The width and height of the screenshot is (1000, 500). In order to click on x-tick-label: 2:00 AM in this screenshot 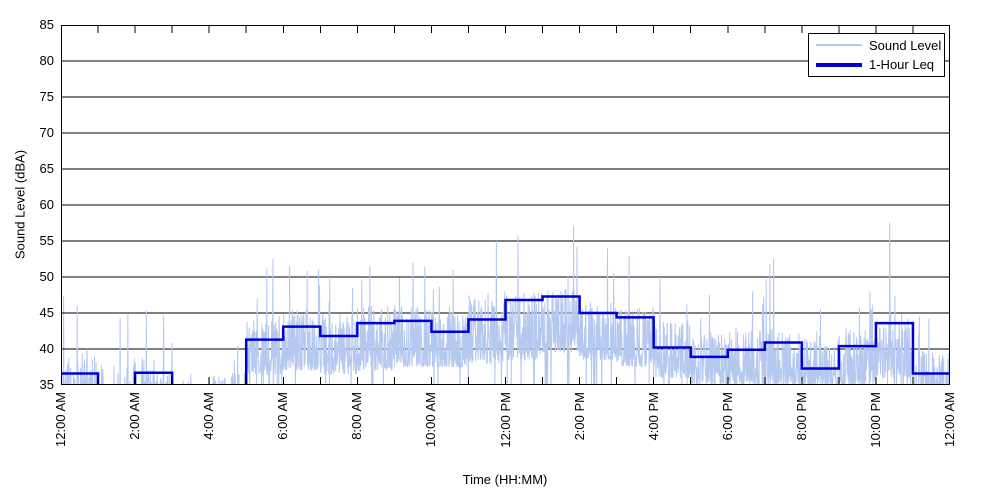, I will do `click(135, 416)`.